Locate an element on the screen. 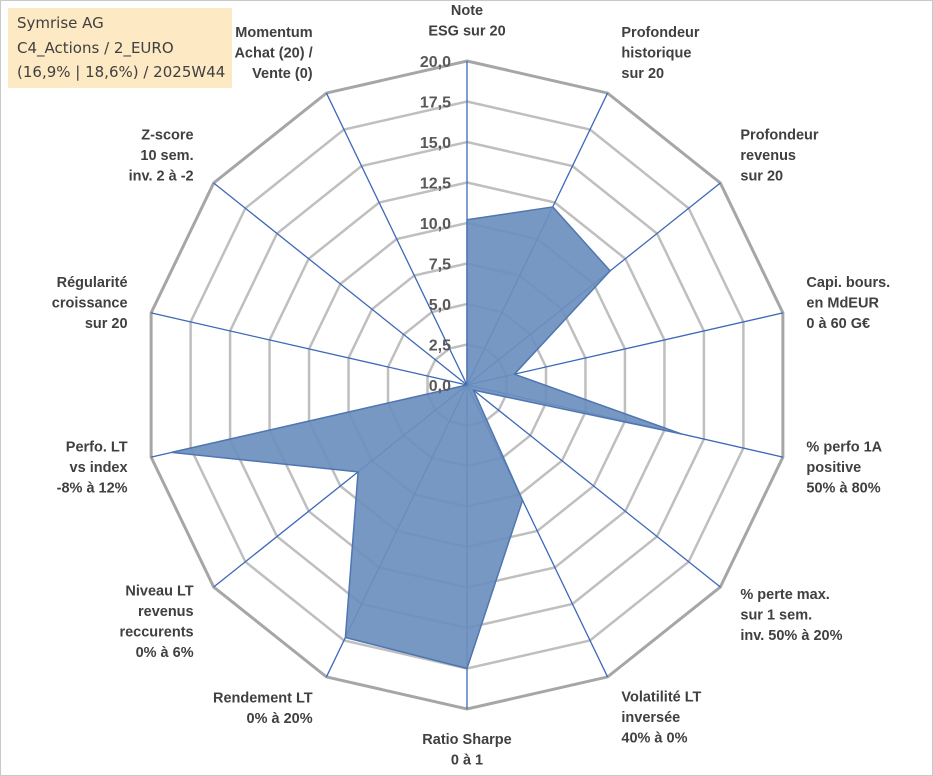  tick-label: 15,0 is located at coordinates (435, 143).